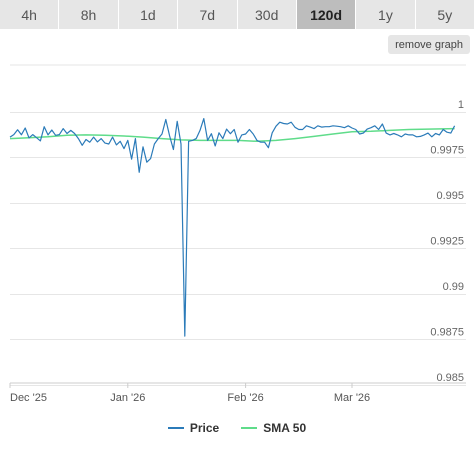 This screenshot has height=455, width=474. Describe the element at coordinates (352, 398) in the screenshot. I see `x-tick-label: Mar '26` at that location.